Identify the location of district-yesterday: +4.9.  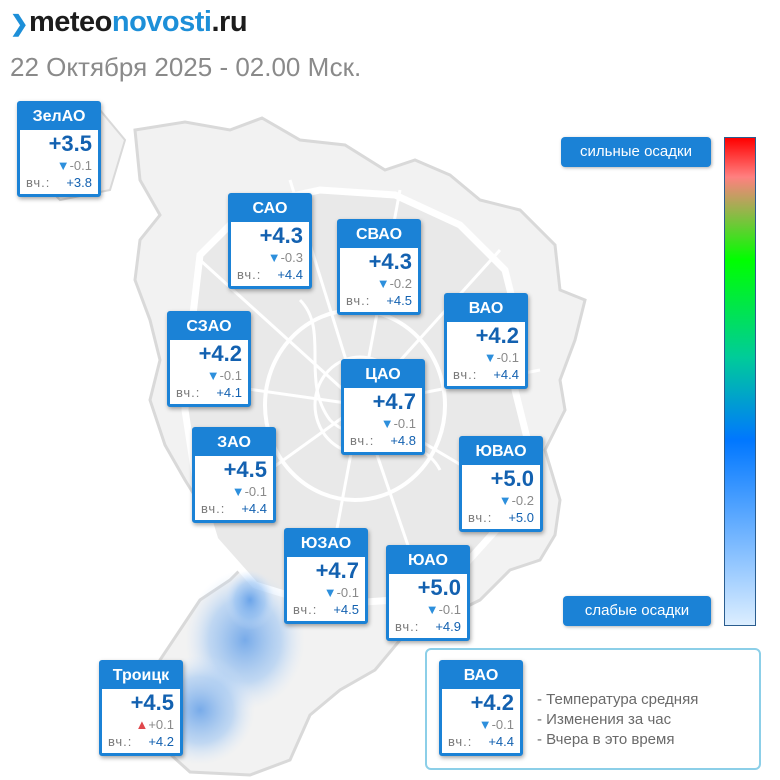
(448, 626).